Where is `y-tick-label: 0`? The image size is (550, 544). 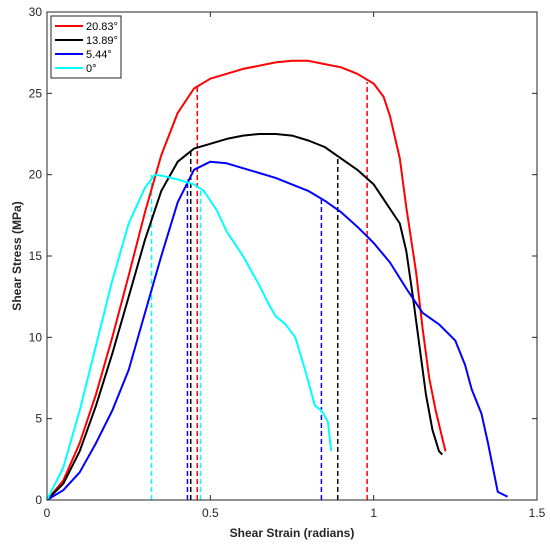
y-tick-label: 0 is located at coordinates (38, 500).